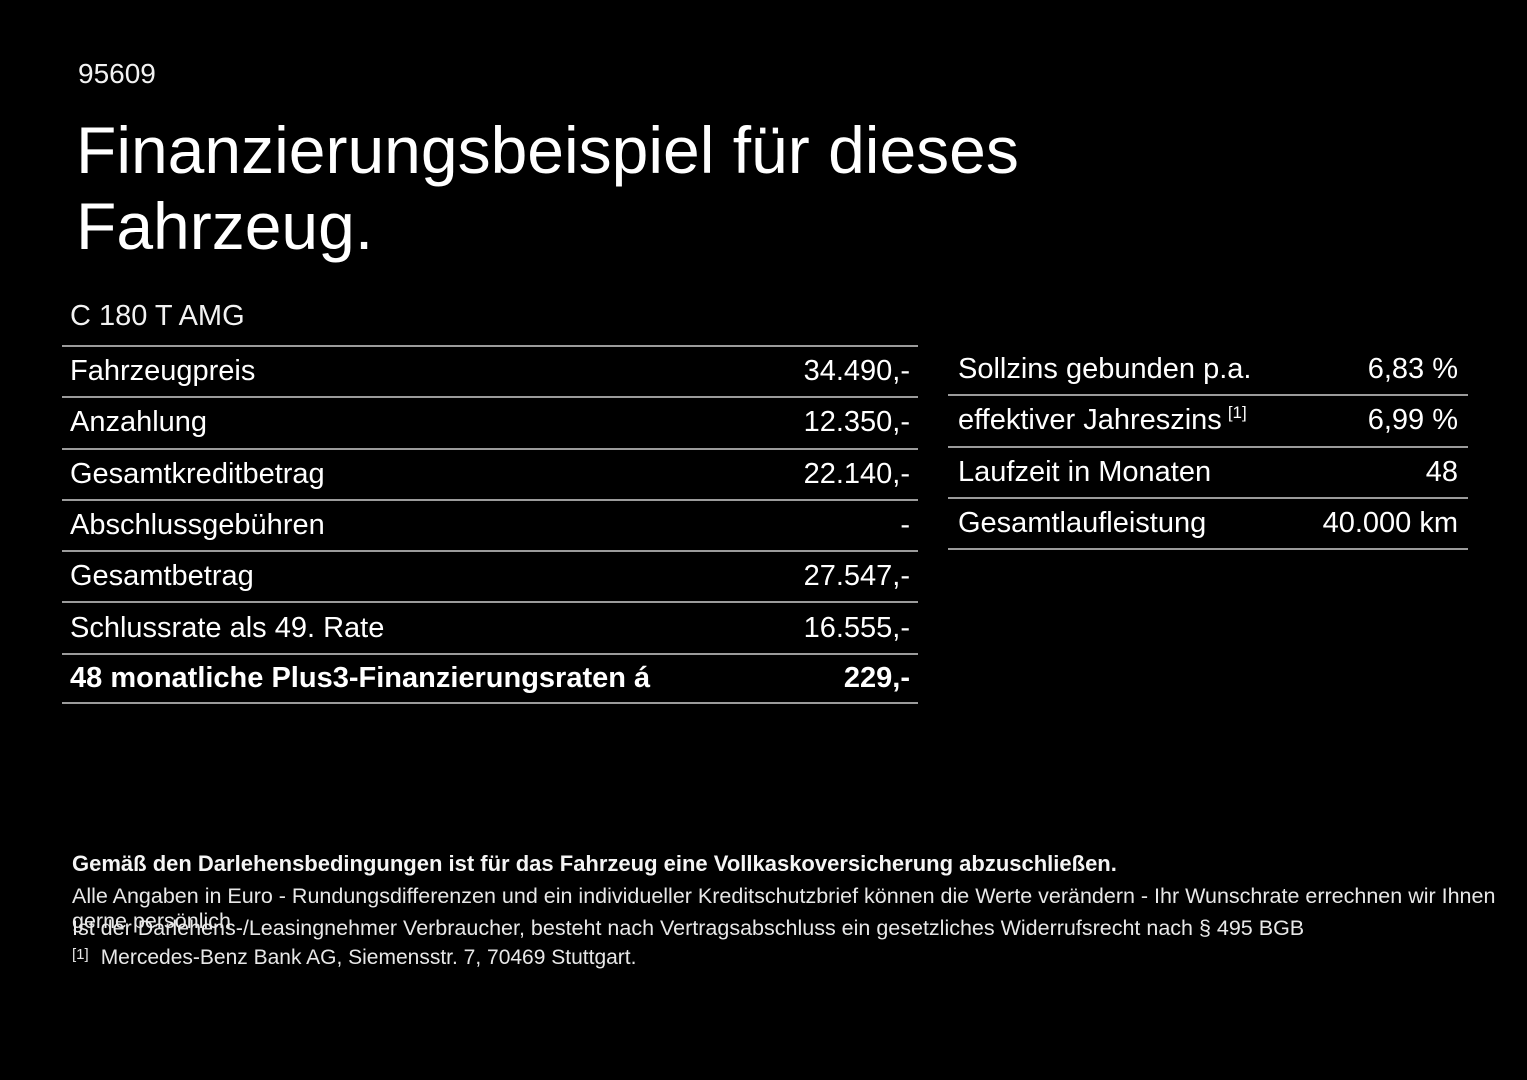 The width and height of the screenshot is (1527, 1080). I want to click on table-row-gesamtbetrag: Gesamtbetrag 27.547,-, so click(490, 575).